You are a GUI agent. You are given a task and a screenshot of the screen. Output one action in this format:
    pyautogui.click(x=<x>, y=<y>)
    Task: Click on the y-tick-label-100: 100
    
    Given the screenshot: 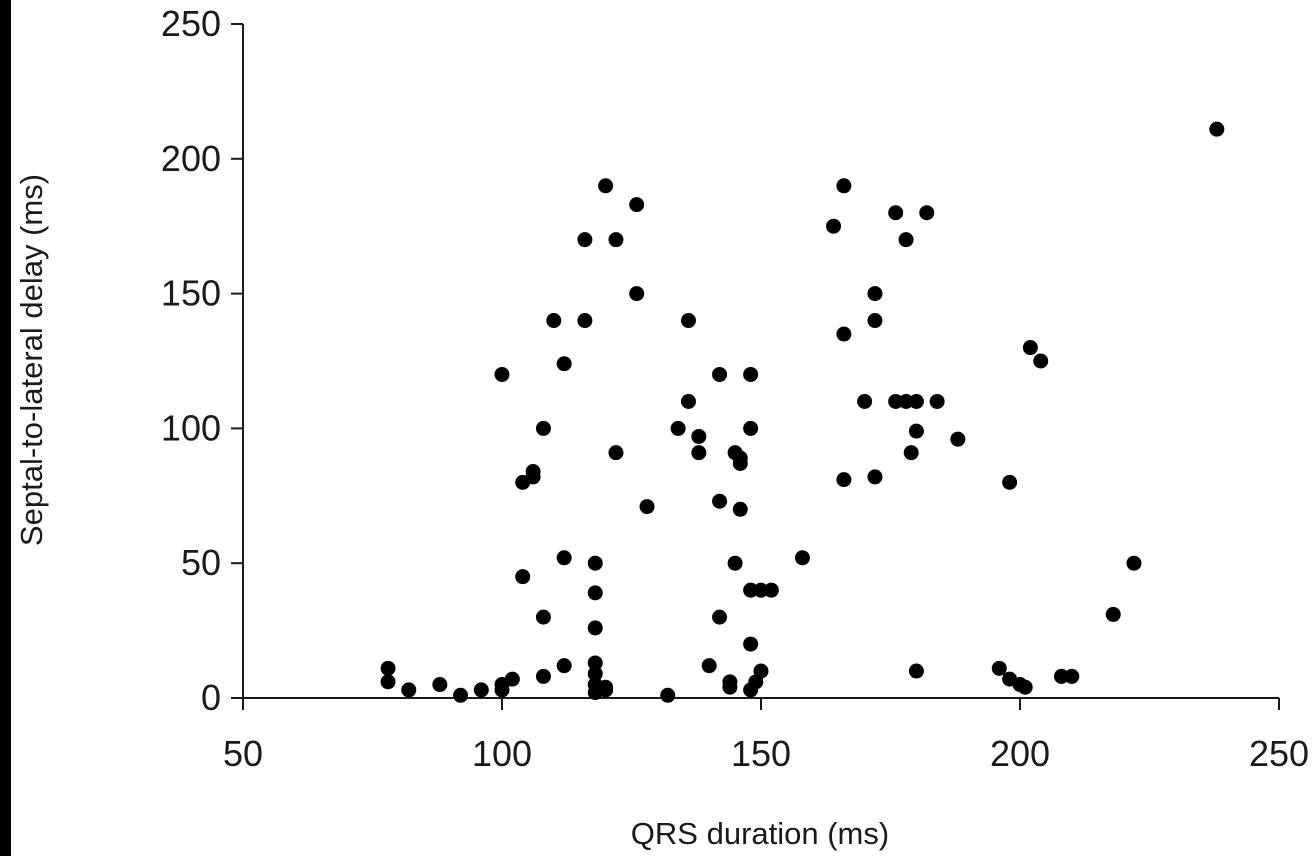 What is the action you would take?
    pyautogui.click(x=191, y=427)
    